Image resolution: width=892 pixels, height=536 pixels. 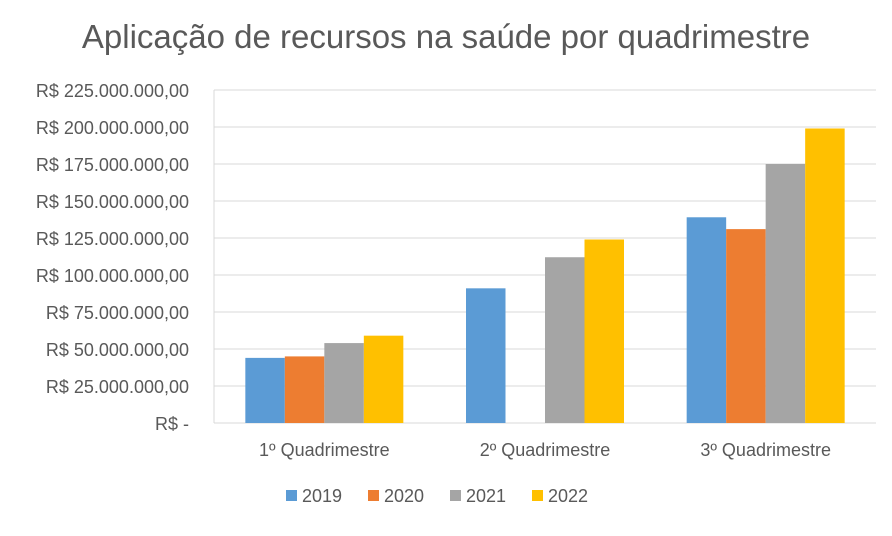 What do you see at coordinates (486, 496) in the screenshot?
I see `legend-label: 2021` at bounding box center [486, 496].